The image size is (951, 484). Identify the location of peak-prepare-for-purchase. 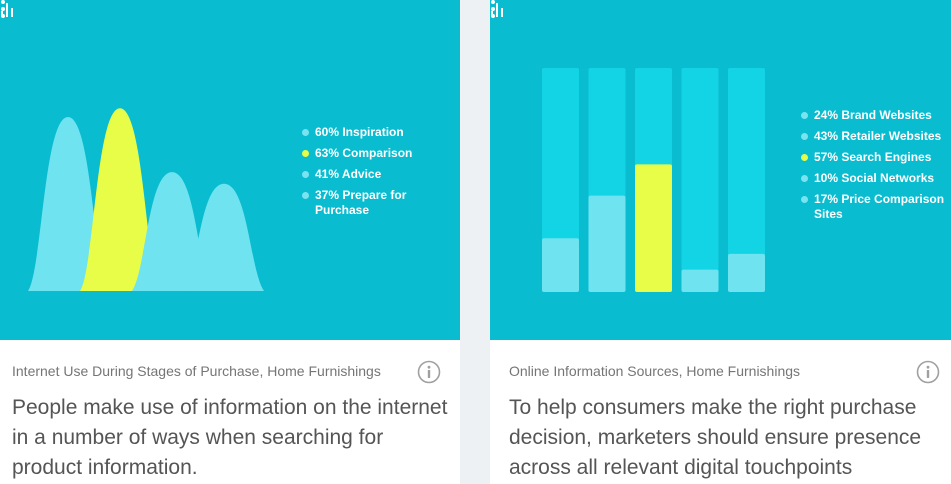
(224, 237).